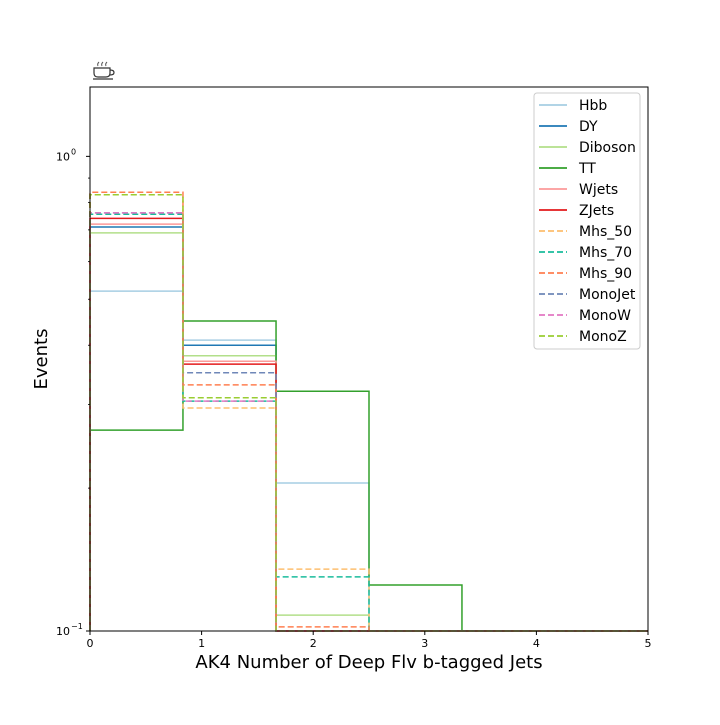 The image size is (720, 725). I want to click on x-tick-label: 3, so click(424, 643).